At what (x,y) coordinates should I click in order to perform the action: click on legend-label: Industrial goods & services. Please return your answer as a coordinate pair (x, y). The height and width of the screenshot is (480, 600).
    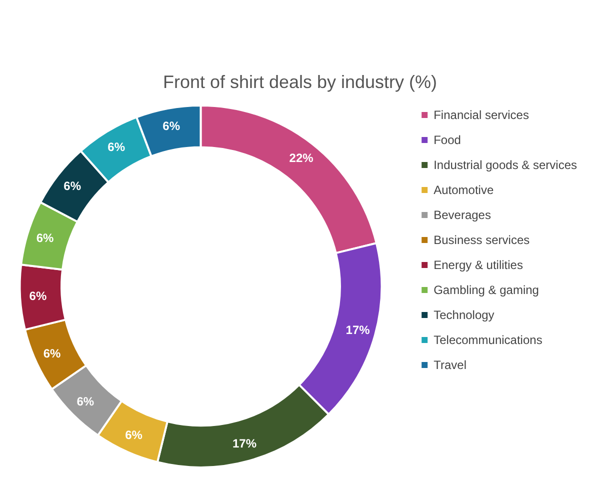
    Looking at the image, I should click on (506, 165).